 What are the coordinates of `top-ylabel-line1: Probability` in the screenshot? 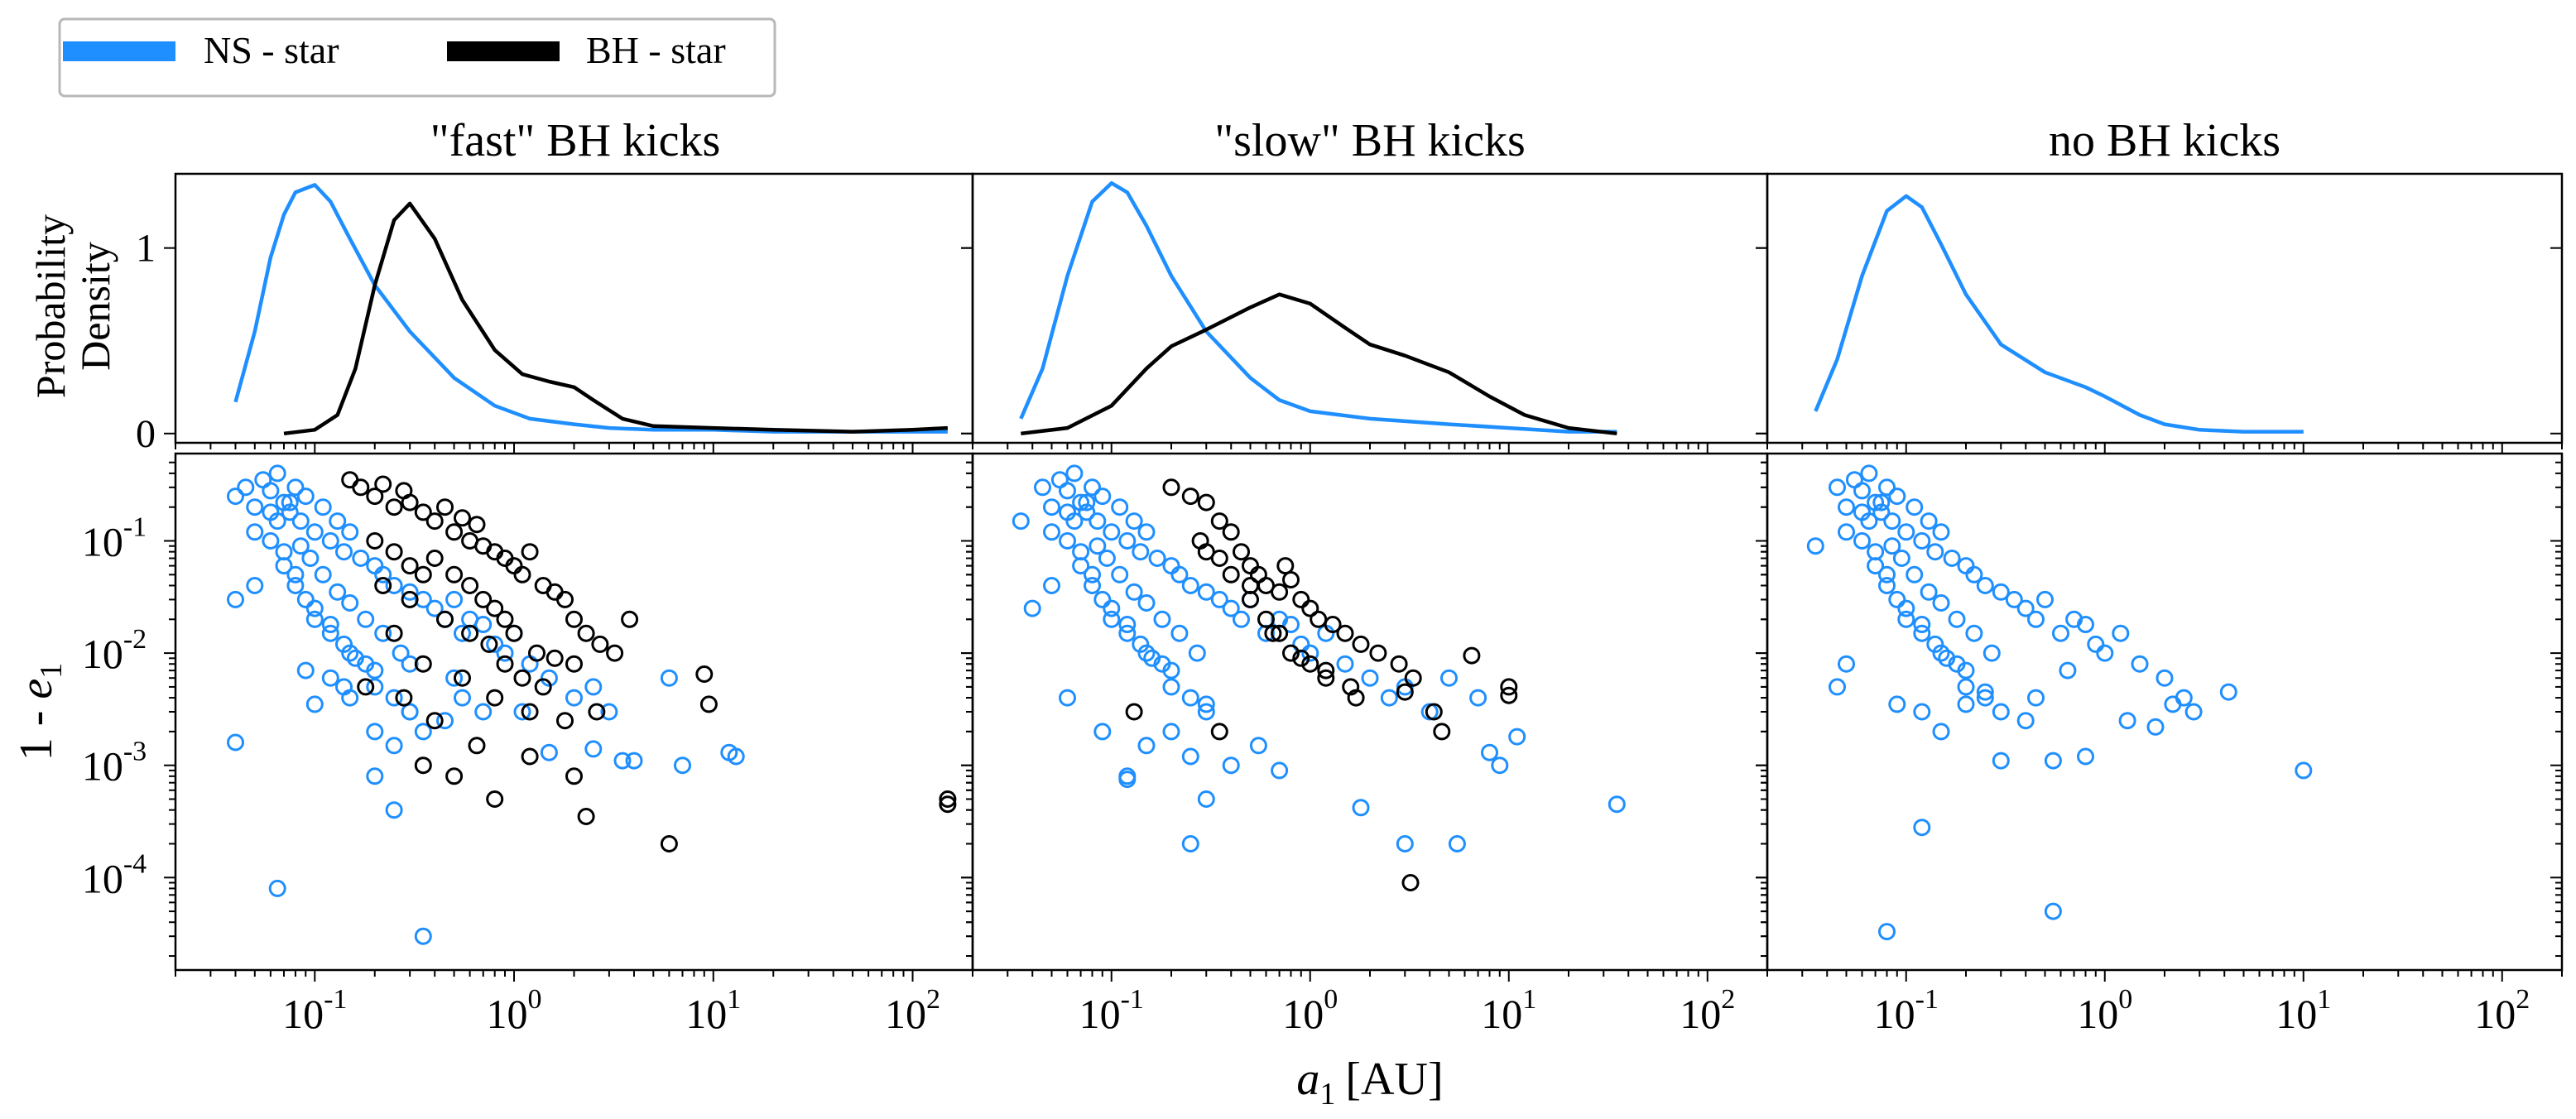 It's located at (50, 306).